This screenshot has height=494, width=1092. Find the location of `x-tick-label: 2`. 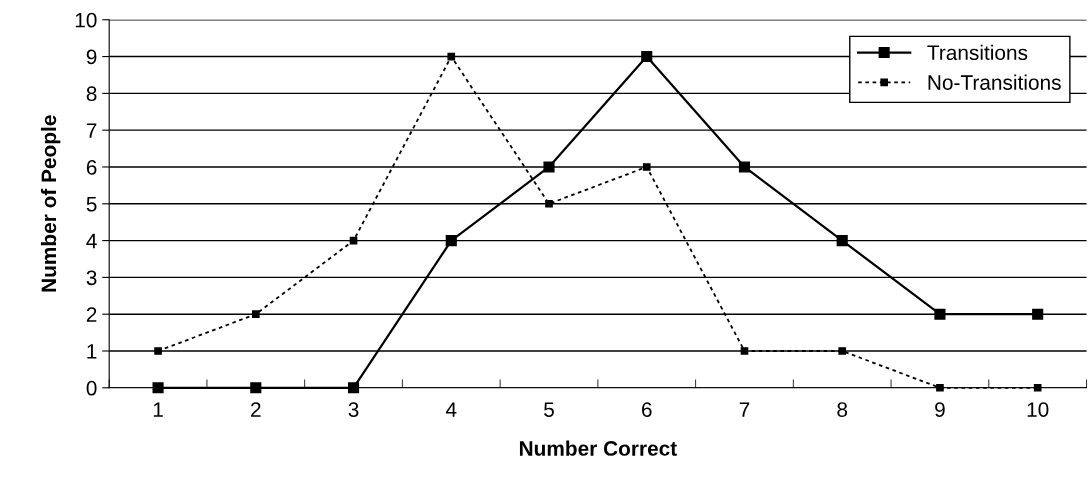

x-tick-label: 2 is located at coordinates (256, 409).